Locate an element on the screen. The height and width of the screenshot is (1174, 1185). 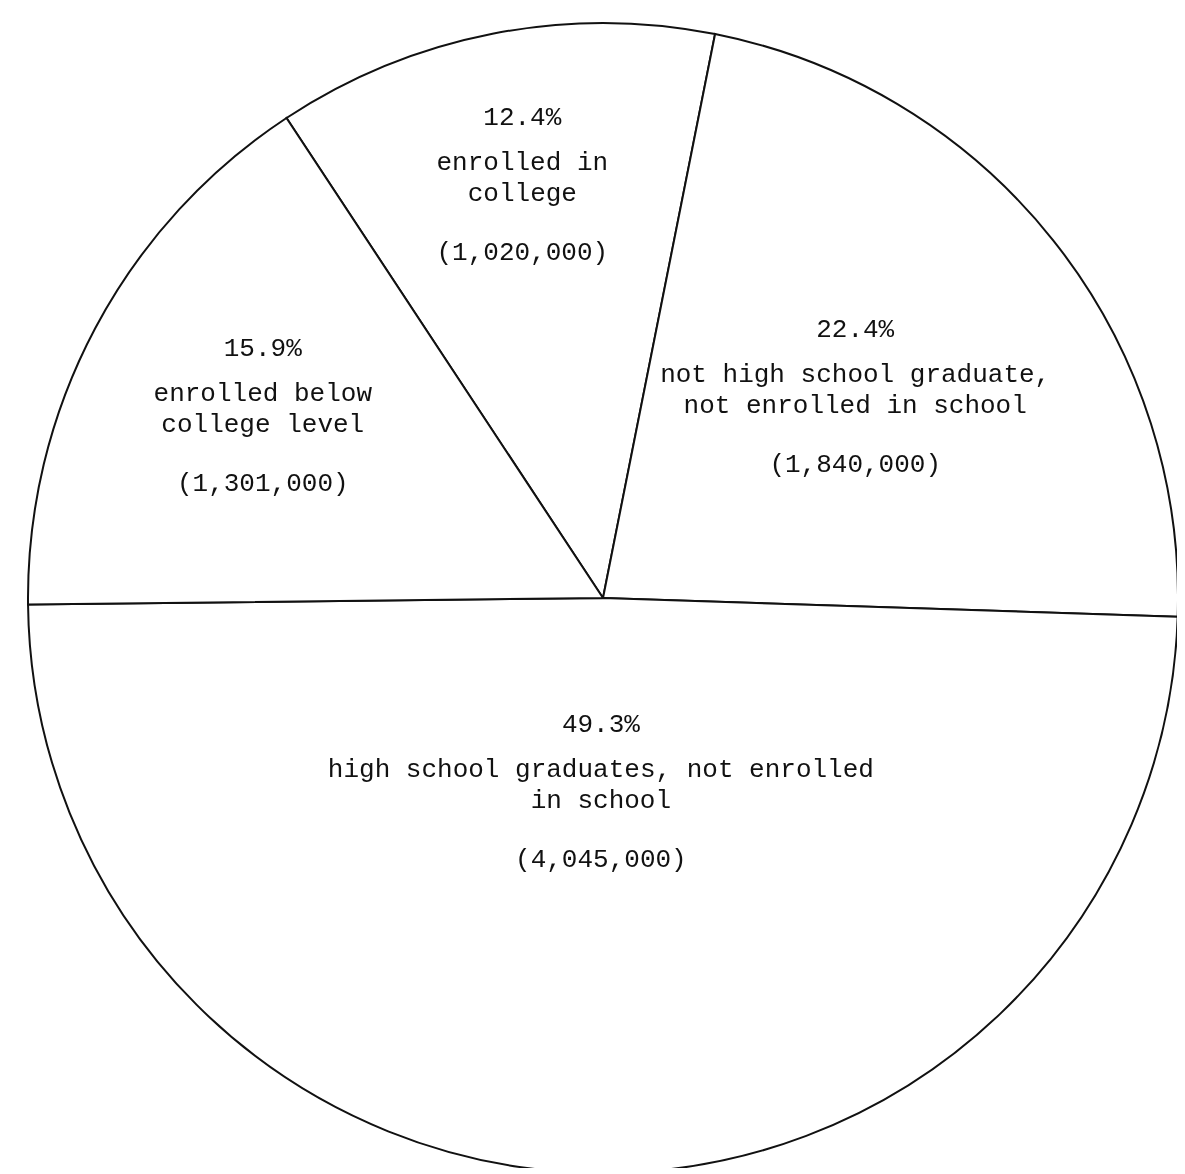
slice-label: enrolled below college level is located at coordinates (263, 409).